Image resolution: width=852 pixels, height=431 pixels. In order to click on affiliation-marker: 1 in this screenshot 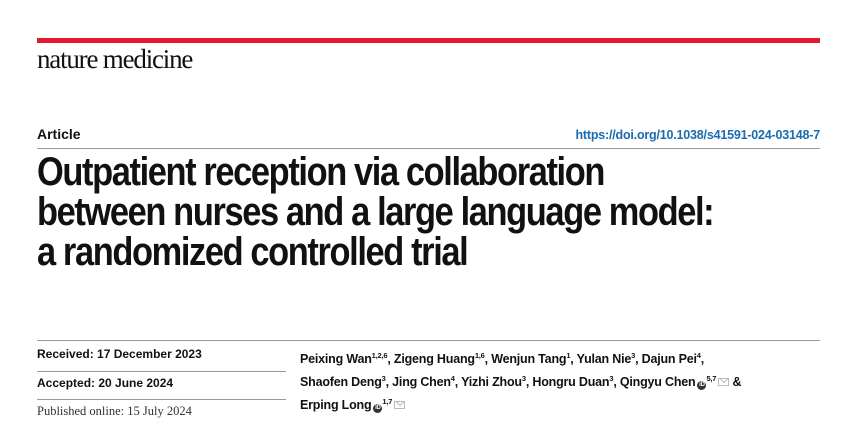, I will do `click(568, 355)`.